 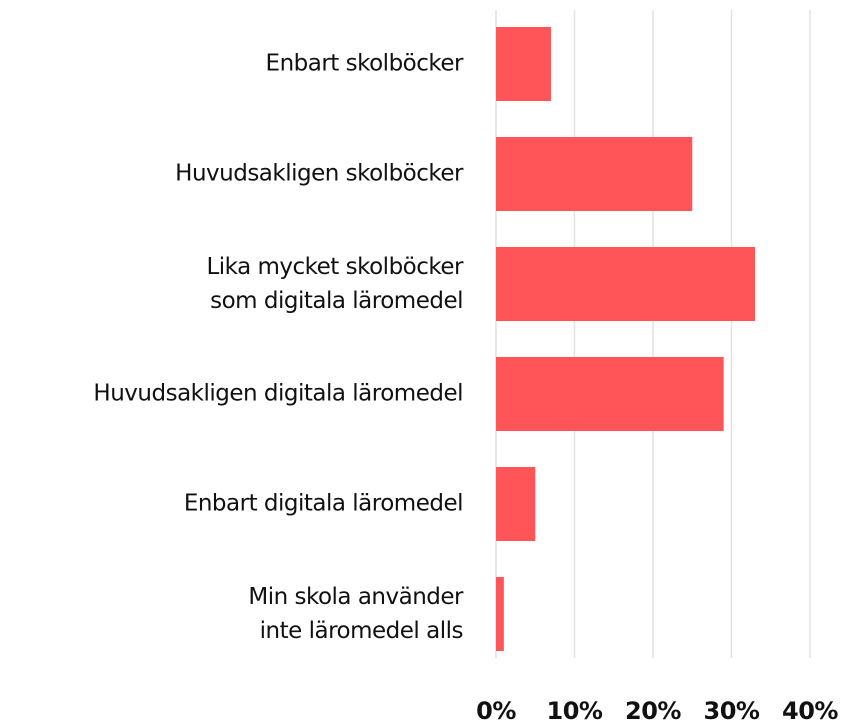 What do you see at coordinates (732, 711) in the screenshot?
I see `x-tick-label: 30%` at bounding box center [732, 711].